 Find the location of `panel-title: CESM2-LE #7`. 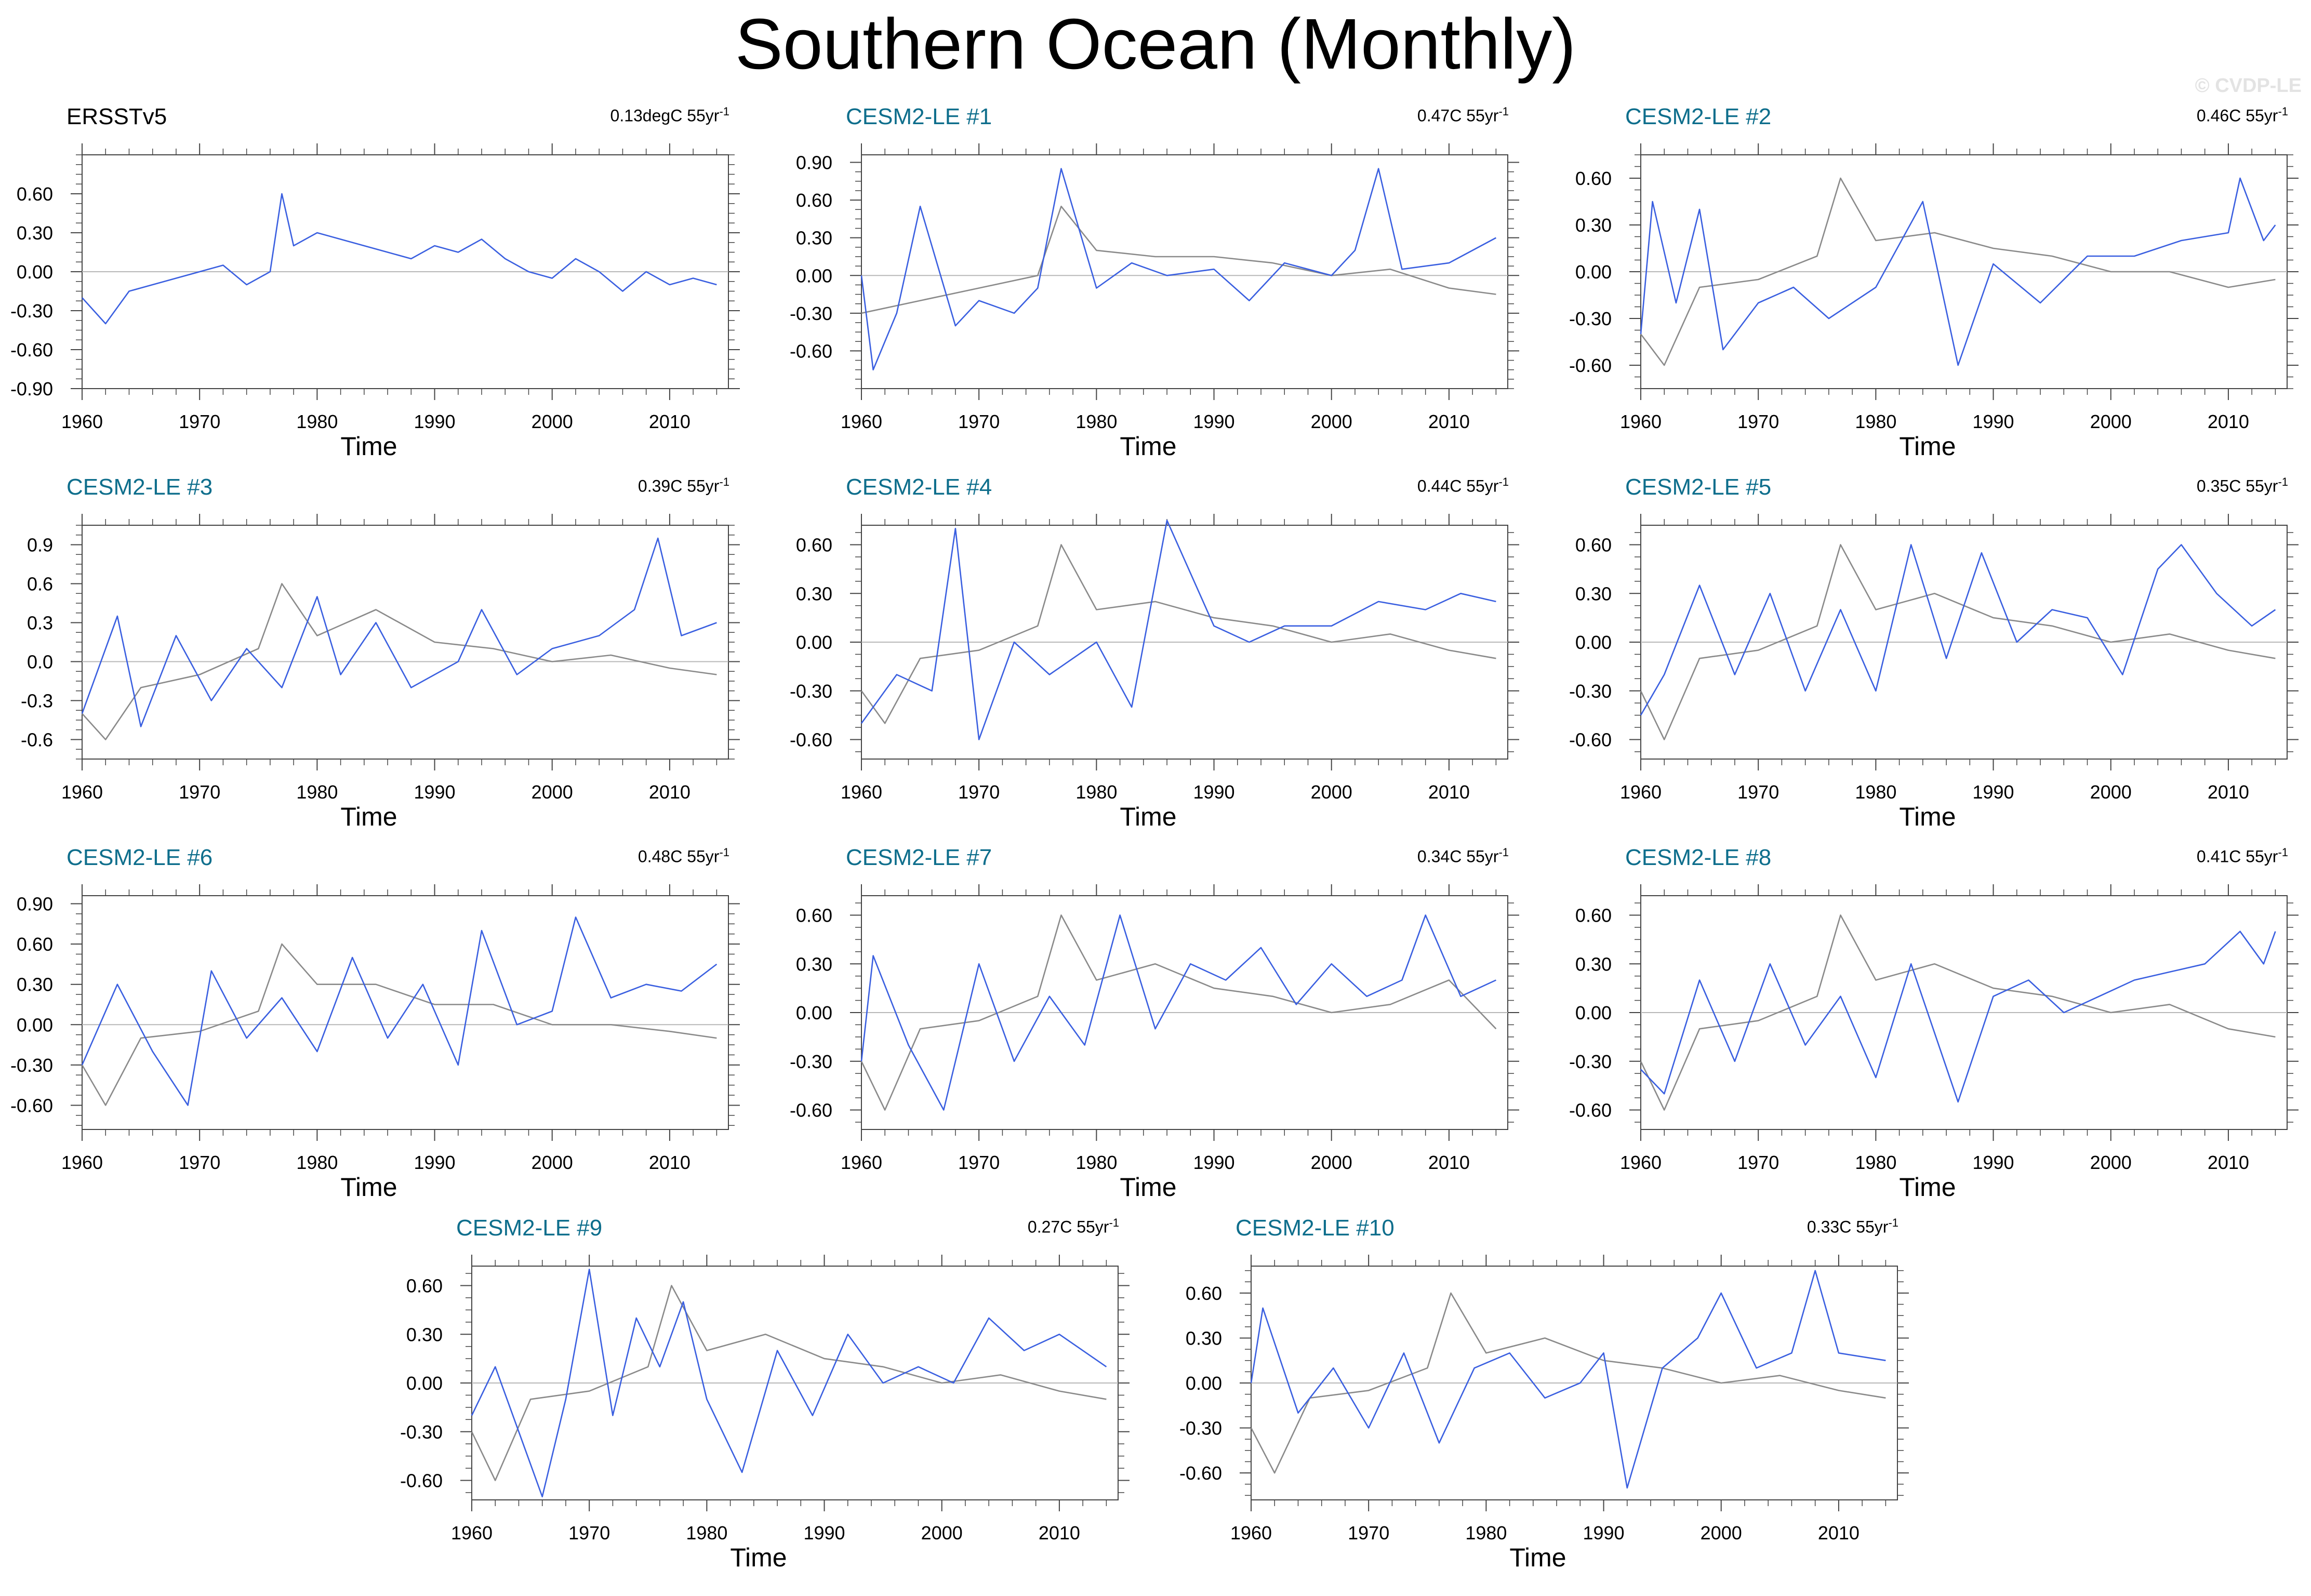

panel-title: CESM2-LE #7 is located at coordinates (919, 857).